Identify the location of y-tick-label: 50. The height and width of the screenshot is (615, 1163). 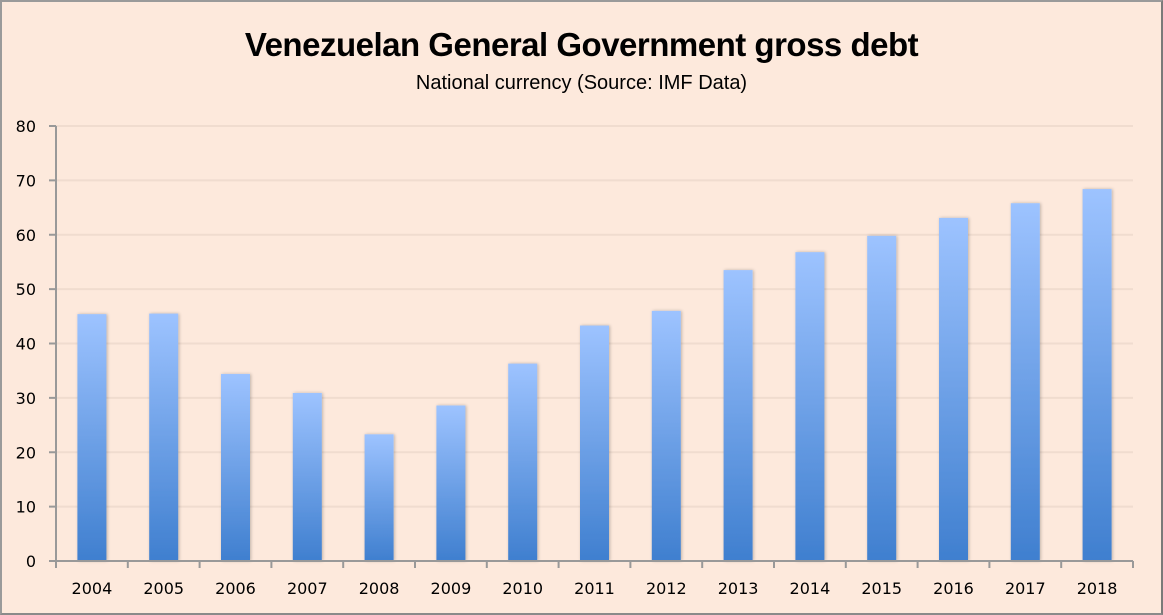
(26, 289).